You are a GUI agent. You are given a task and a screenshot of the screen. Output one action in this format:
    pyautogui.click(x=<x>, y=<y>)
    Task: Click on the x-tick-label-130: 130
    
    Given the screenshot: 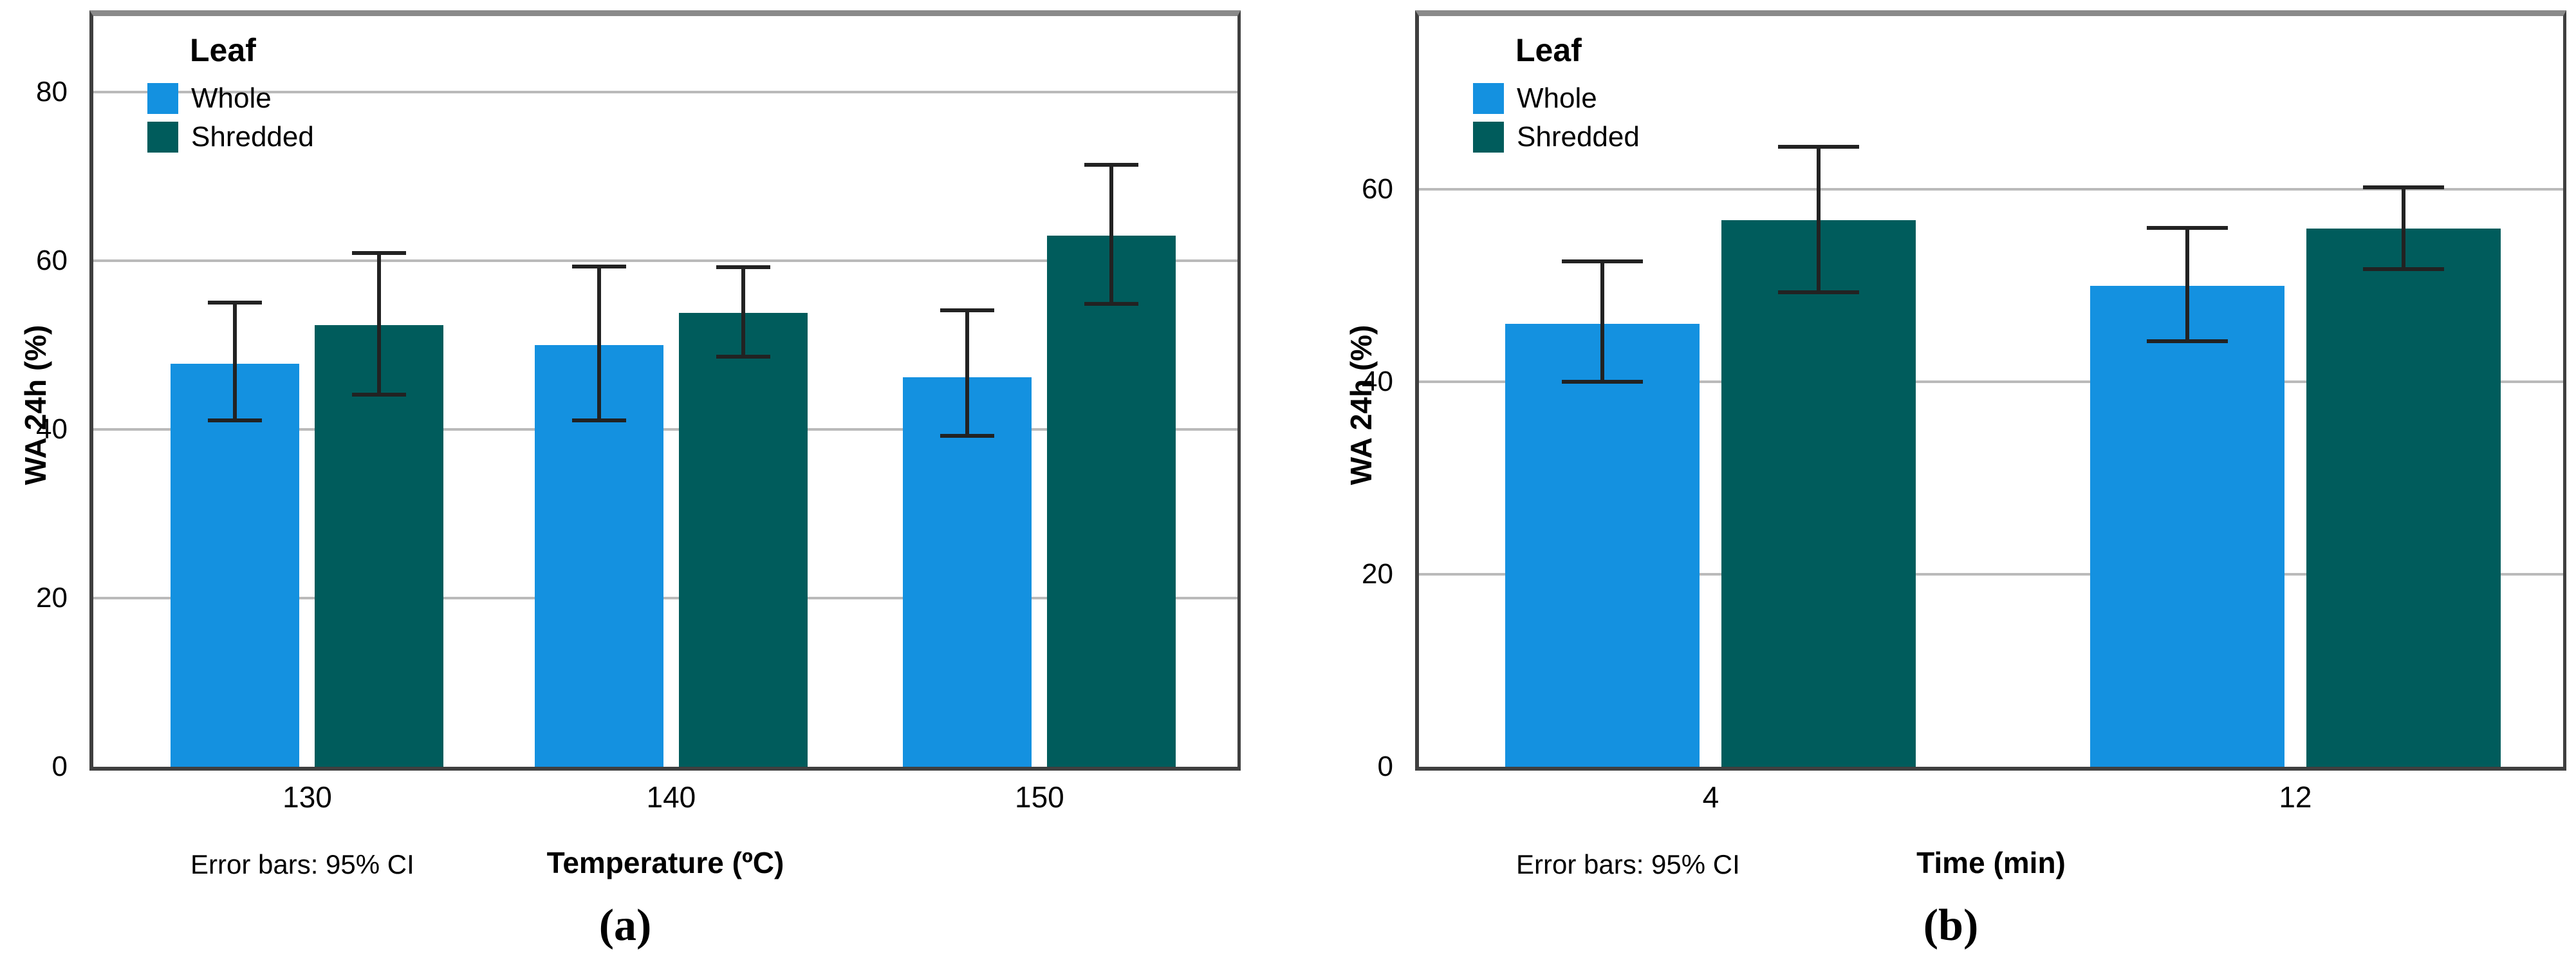 What is the action you would take?
    pyautogui.click(x=307, y=797)
    